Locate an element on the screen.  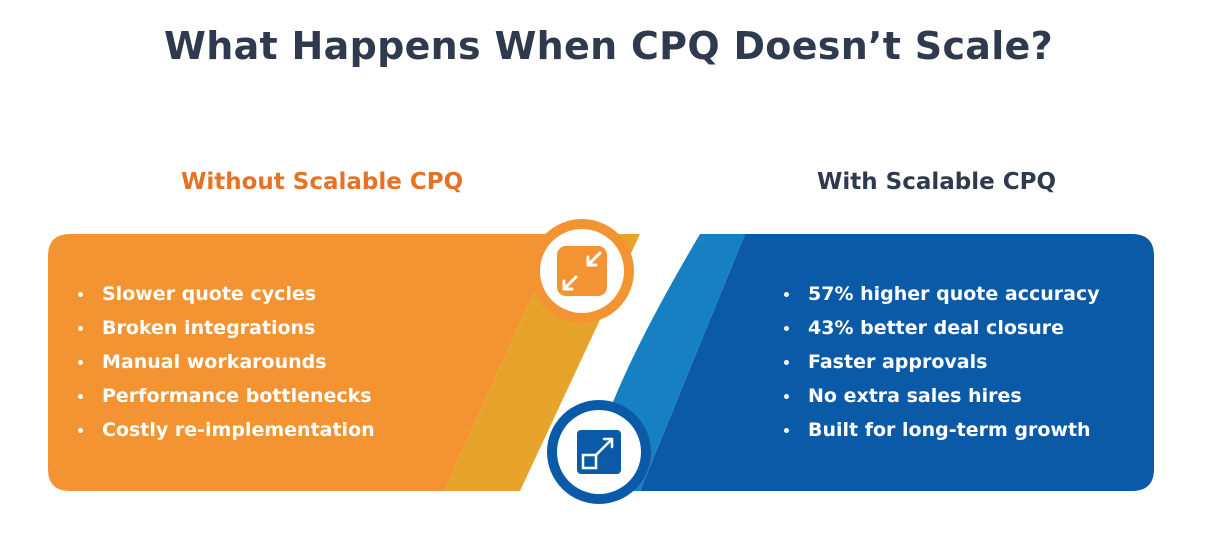
list-item: 43% better deal closure is located at coordinates (941, 328).